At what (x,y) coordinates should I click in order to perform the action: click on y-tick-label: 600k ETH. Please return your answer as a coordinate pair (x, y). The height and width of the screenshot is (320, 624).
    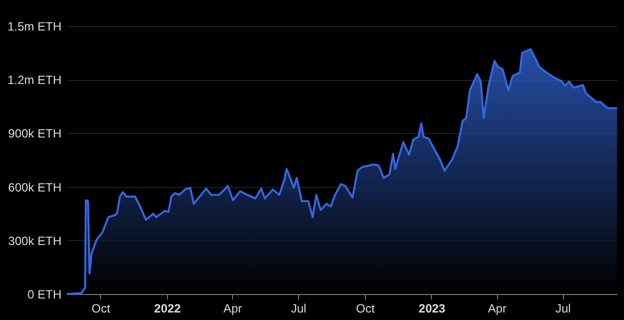
    Looking at the image, I should click on (35, 187).